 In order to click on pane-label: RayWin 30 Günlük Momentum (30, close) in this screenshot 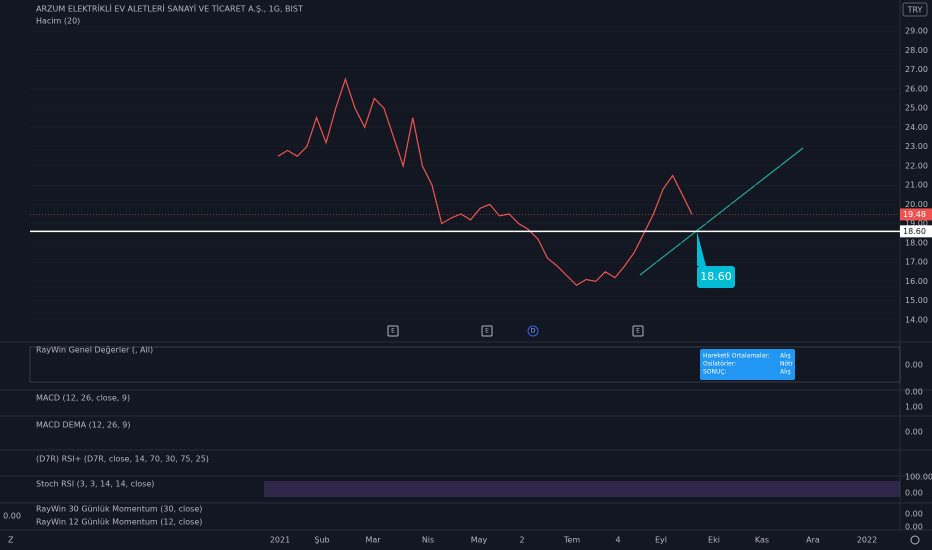, I will do `click(119, 509)`.